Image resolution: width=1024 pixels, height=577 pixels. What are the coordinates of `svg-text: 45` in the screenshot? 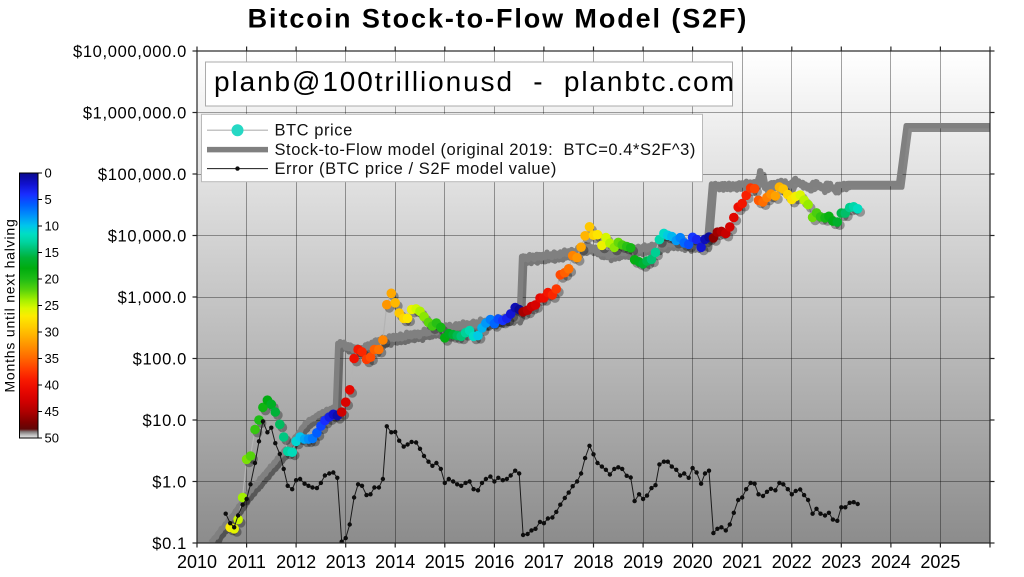 It's located at (52, 411).